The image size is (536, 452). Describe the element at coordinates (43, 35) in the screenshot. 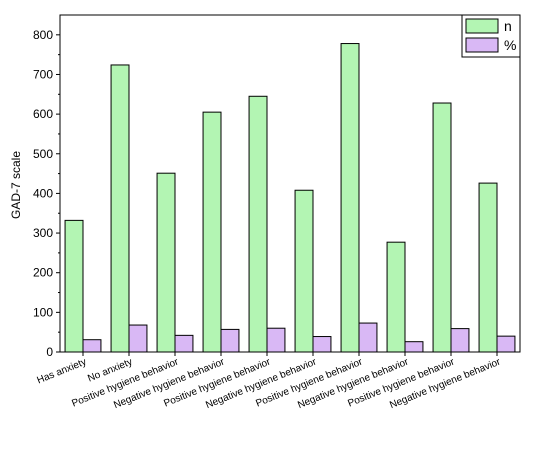

I see `y-tick-label-8: 800` at that location.